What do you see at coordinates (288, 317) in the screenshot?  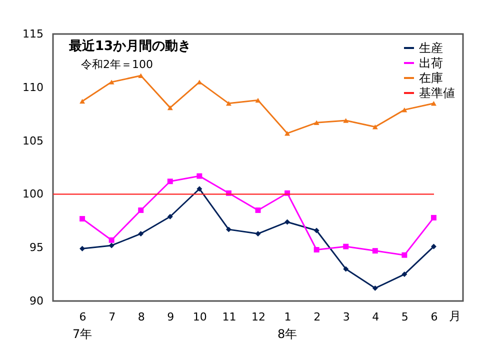 I see `x-tick-label: 1` at bounding box center [288, 317].